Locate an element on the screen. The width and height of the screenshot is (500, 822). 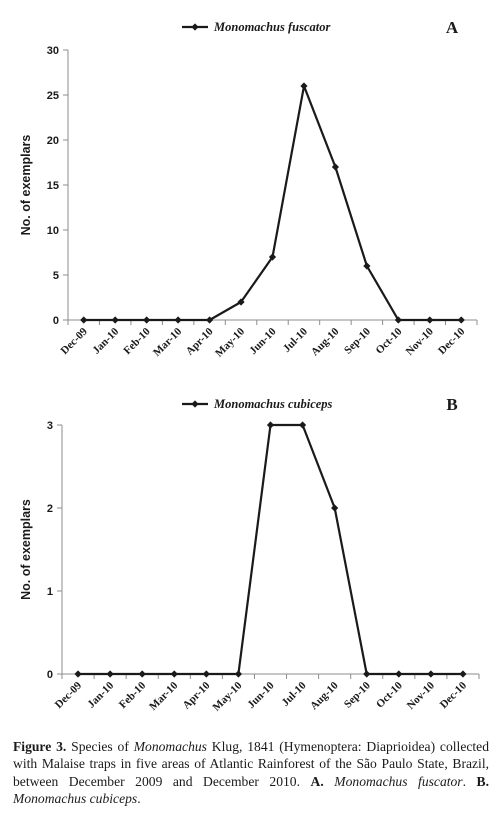
caption-ref-a: A. is located at coordinates (317, 781).